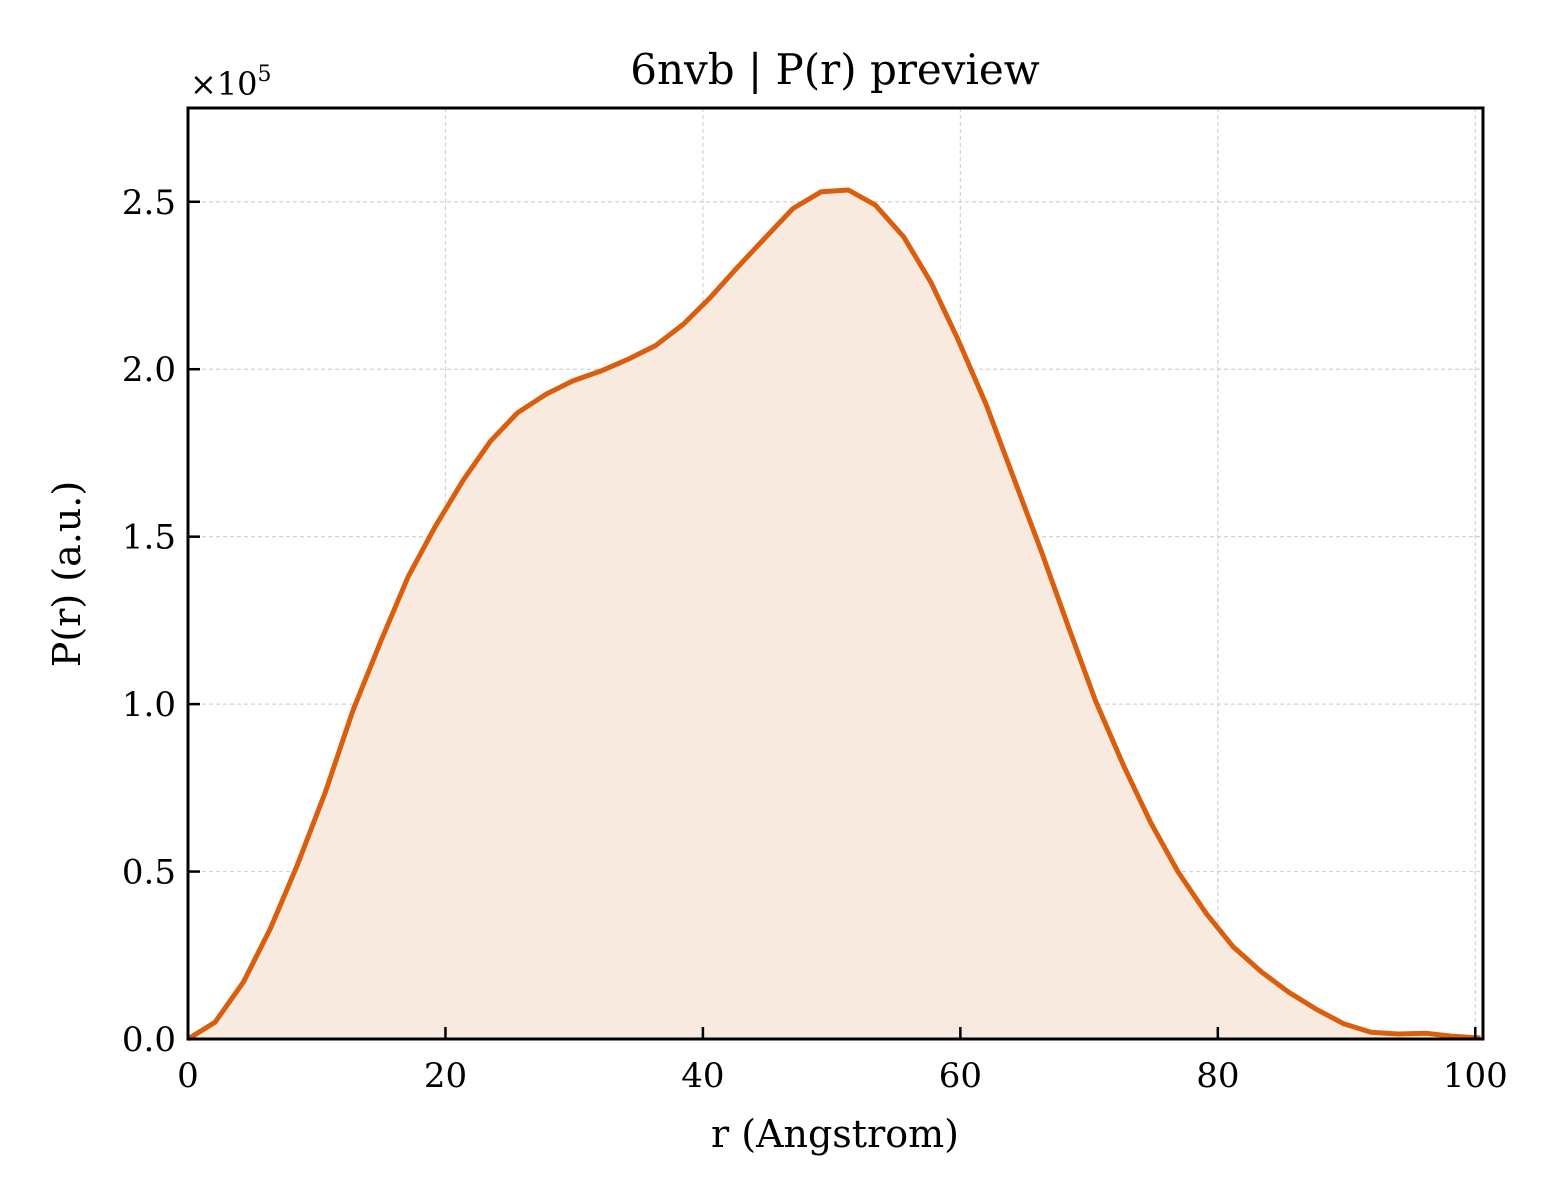 The image size is (1560, 1200). I want to click on y-tick-label: 1.5, so click(149, 538).